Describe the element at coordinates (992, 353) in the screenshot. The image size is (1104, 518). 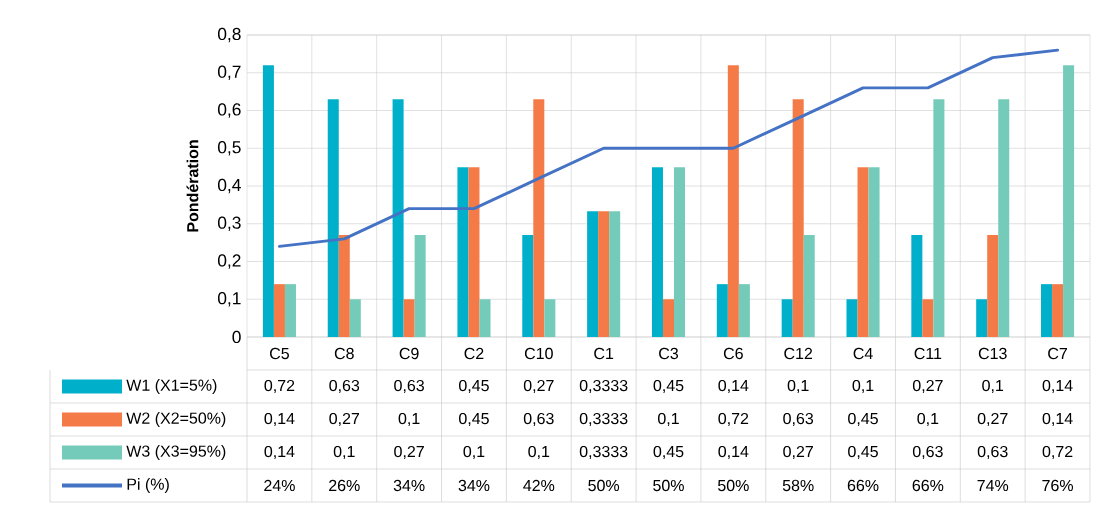
I see `x-tick-label: C13` at that location.